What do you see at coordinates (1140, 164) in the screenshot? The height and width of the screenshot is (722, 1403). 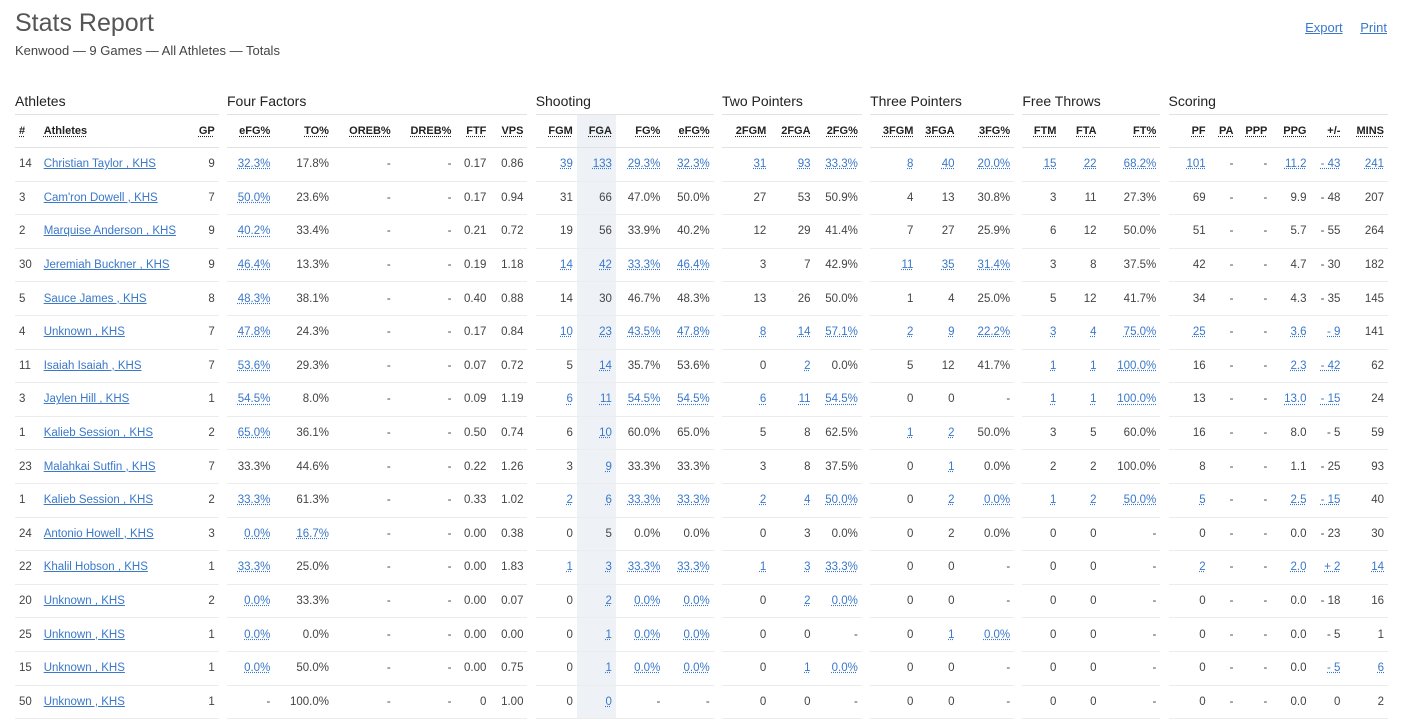 I see `stat-link: 68.2%` at bounding box center [1140, 164].